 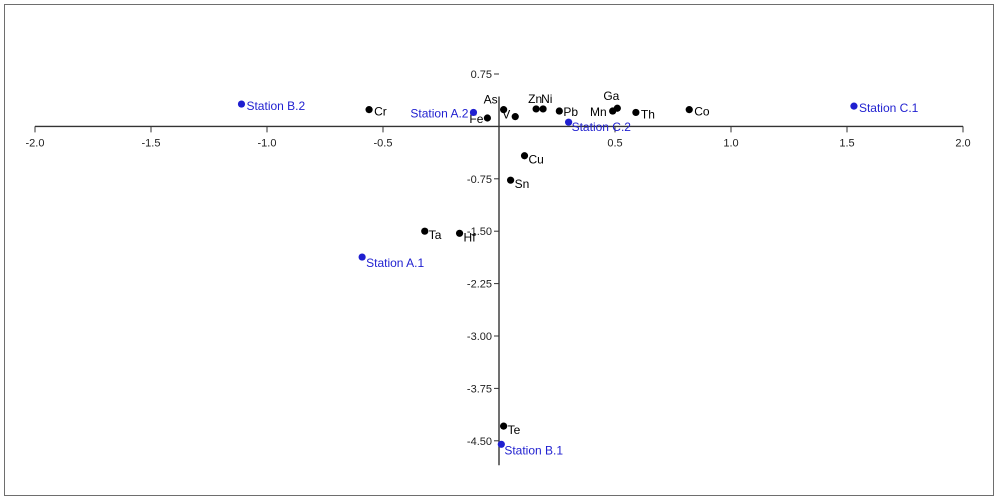 What do you see at coordinates (511, 180) in the screenshot?
I see `point-sn` at bounding box center [511, 180].